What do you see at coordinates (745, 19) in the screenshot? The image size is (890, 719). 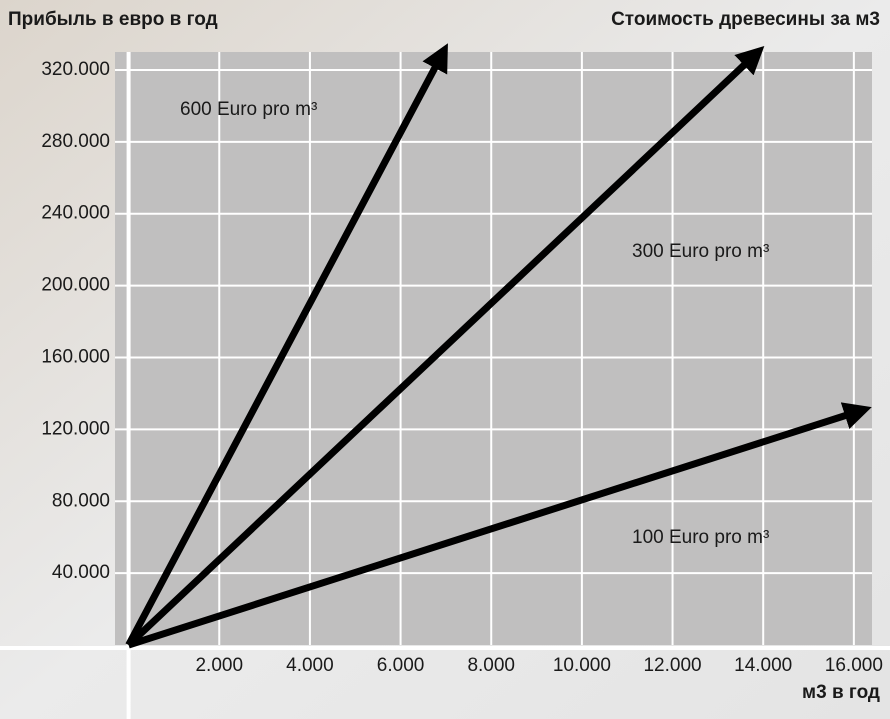 I see `chart-subtitle: Стоимость древесины за м3` at bounding box center [745, 19].